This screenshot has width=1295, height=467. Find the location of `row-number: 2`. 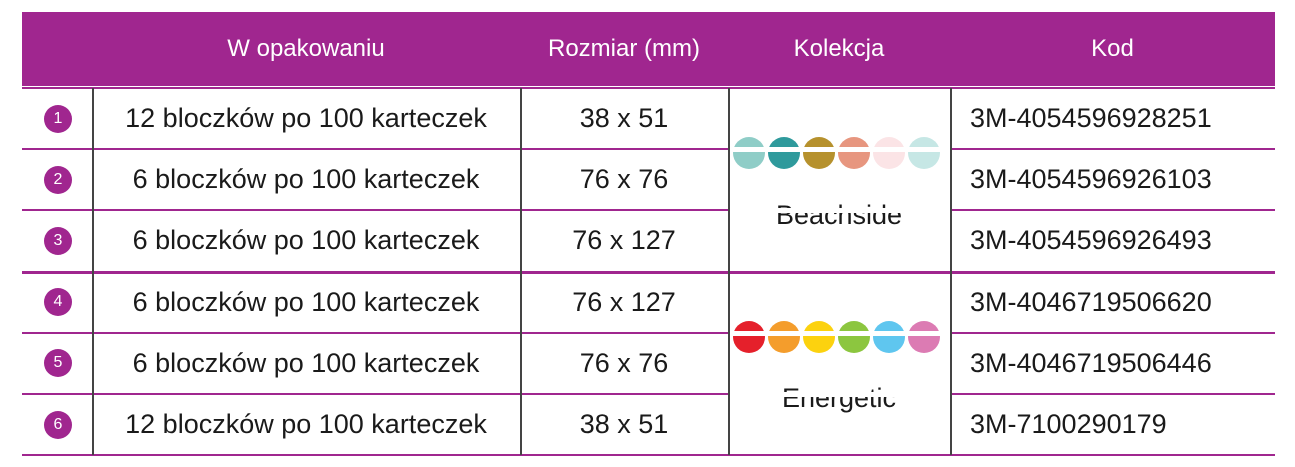

row-number: 2 is located at coordinates (58, 179).